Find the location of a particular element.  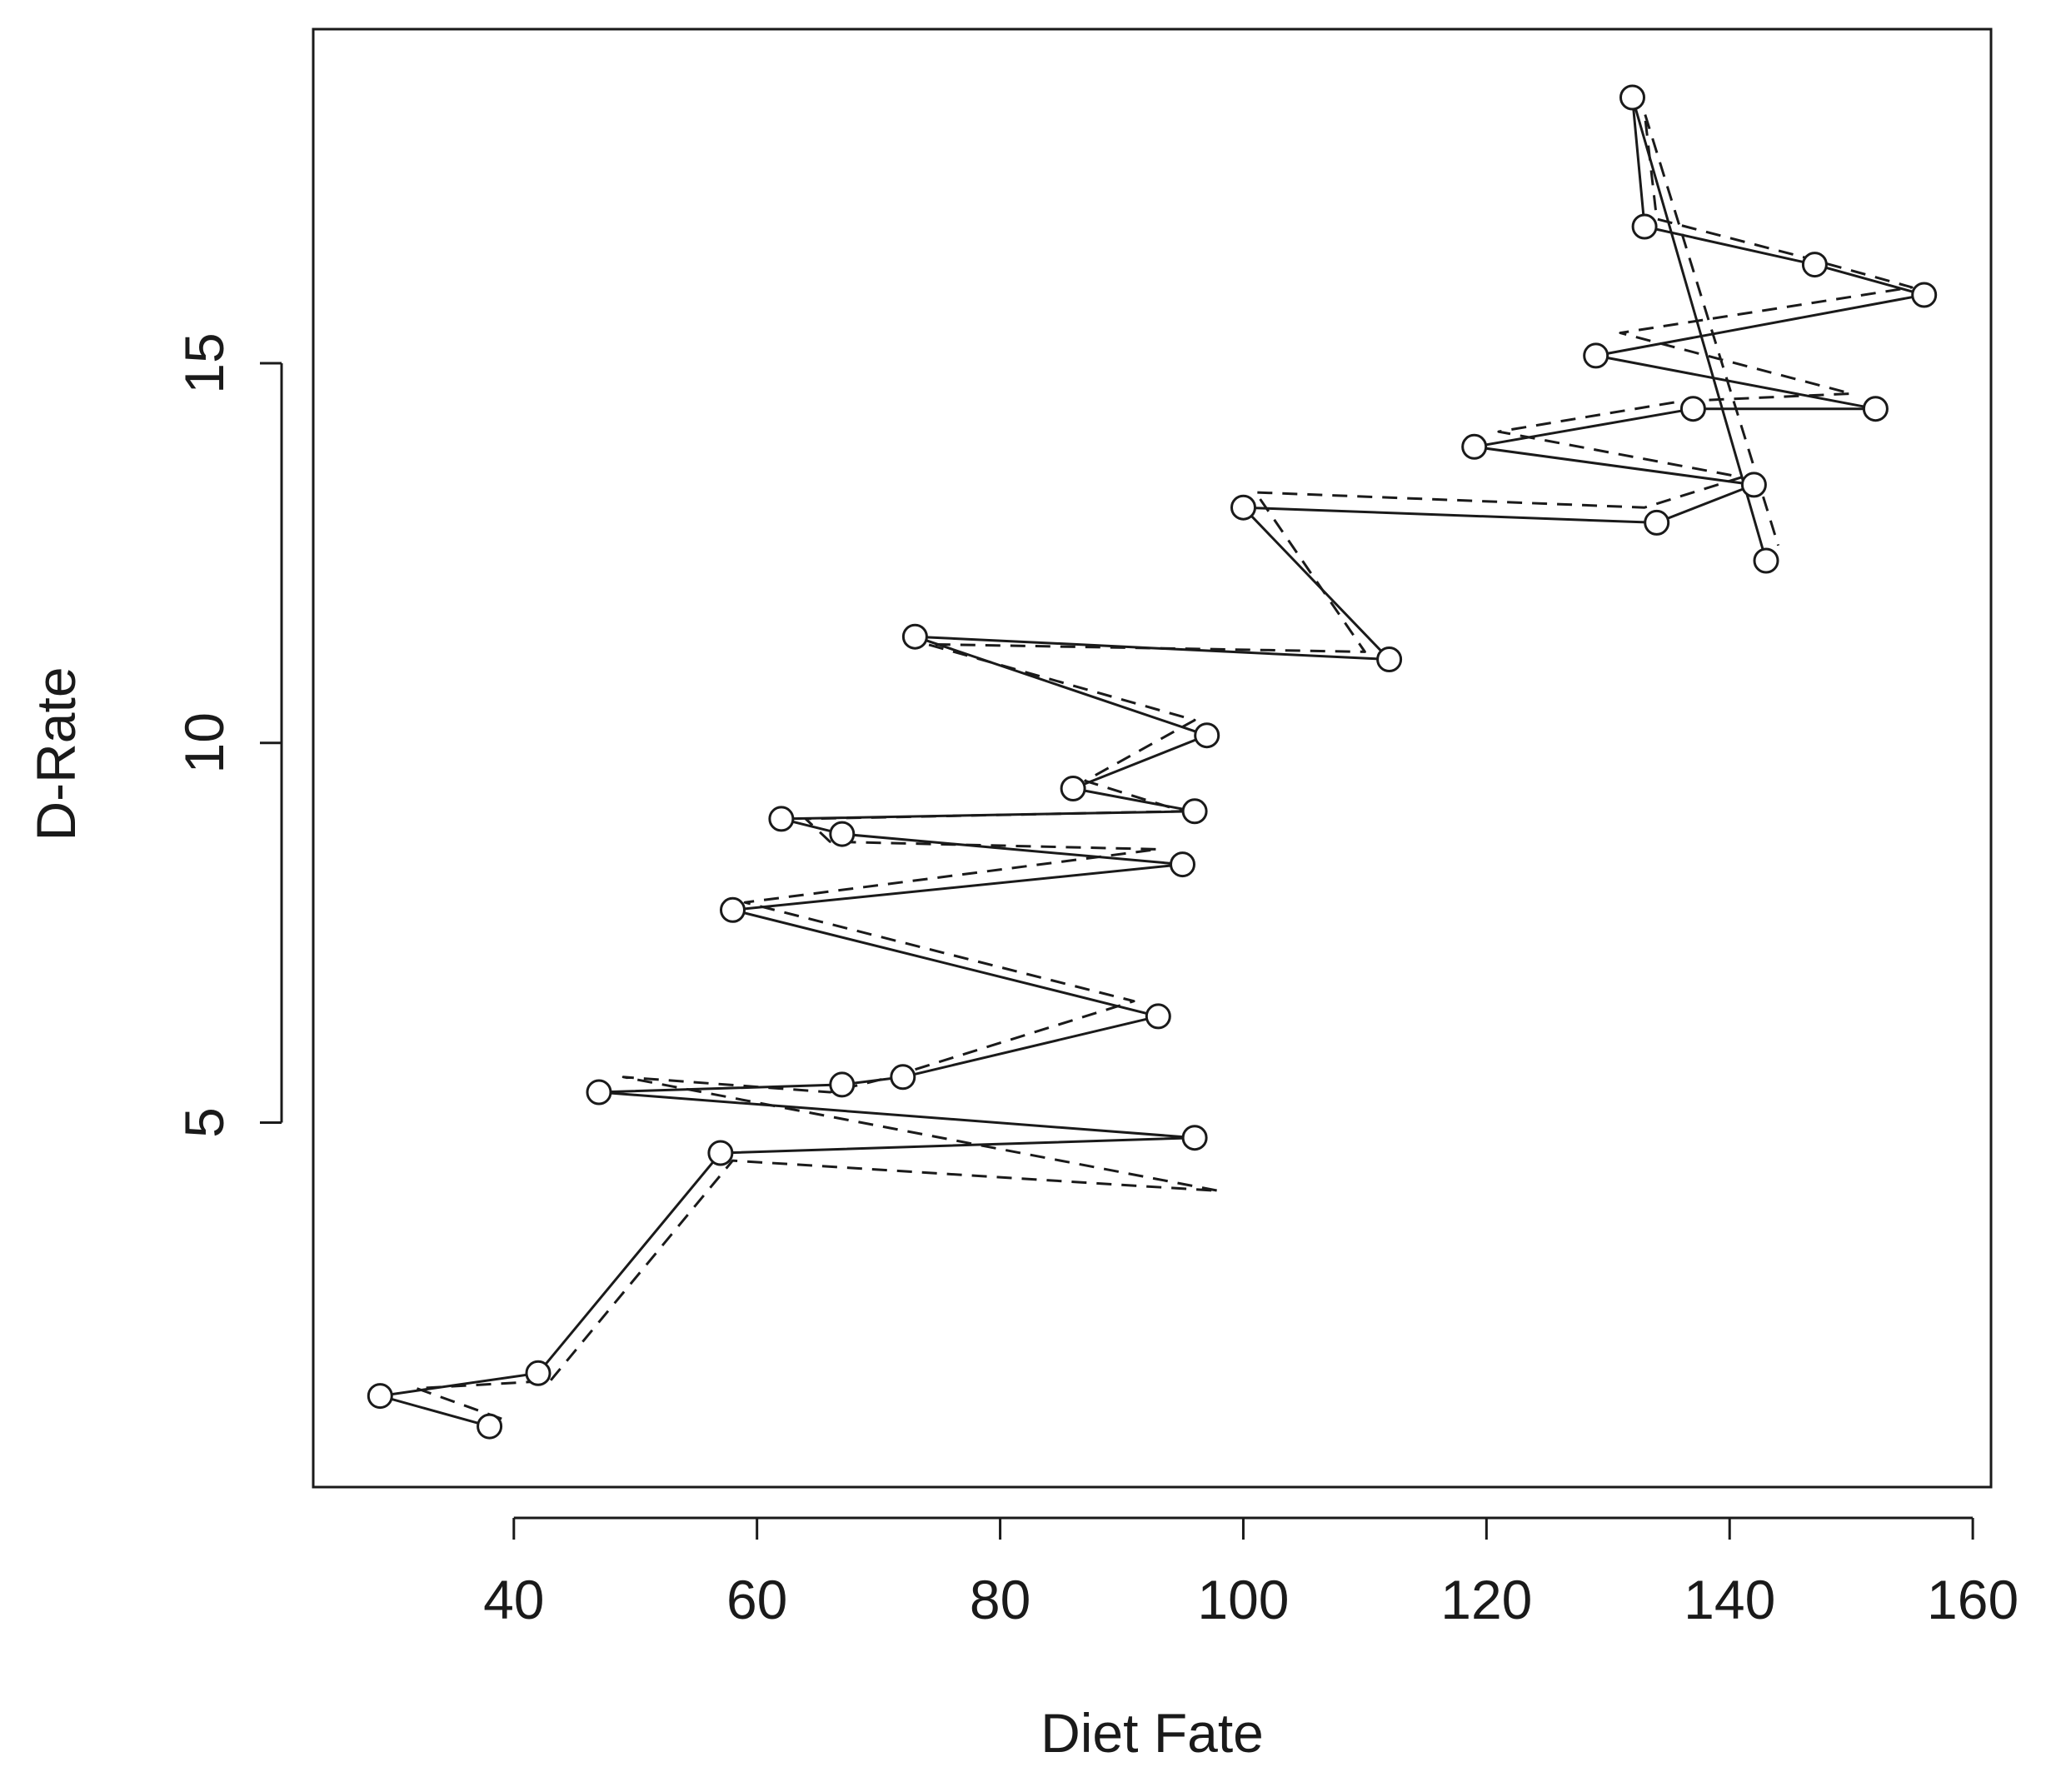

x-axis: 40 60 80 100 120 140 160 is located at coordinates (1251, 1573).